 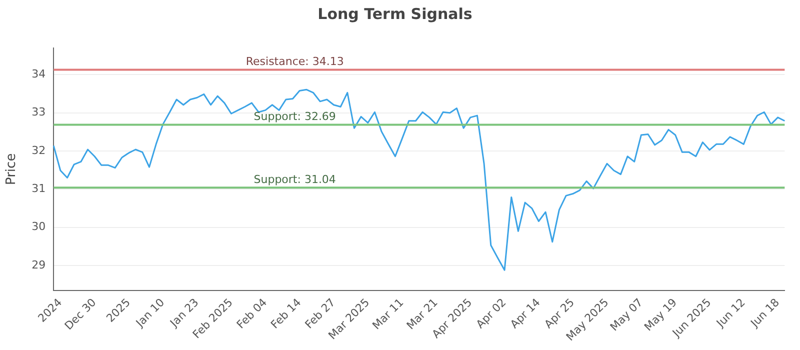 What do you see at coordinates (295, 61) in the screenshot?
I see `ref-line-label: Resistance: 34.13` at bounding box center [295, 61].